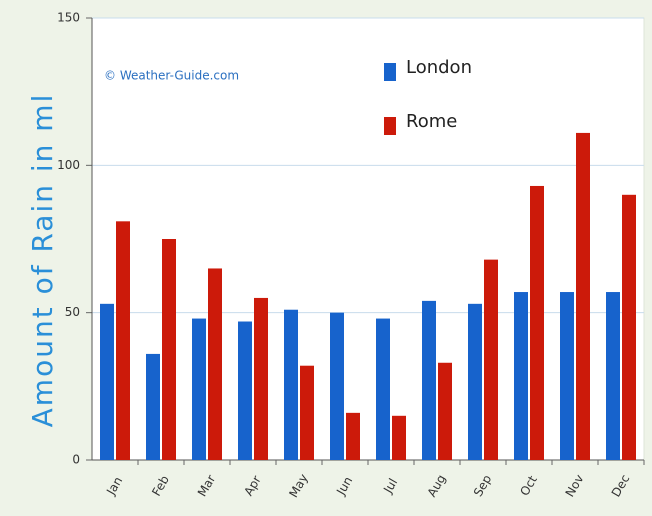 The width and height of the screenshot is (652, 516). I want to click on x-tick-label: Jul, so click(390, 486).